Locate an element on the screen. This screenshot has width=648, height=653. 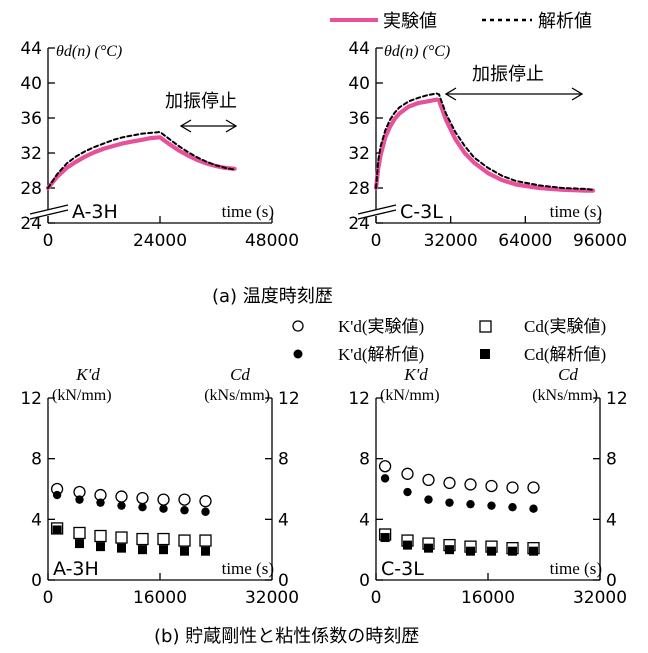
legend-bottom: K'd(実験値) Cd(実験値) K'd(解析値) Cd(解析値) is located at coordinates (449, 340).